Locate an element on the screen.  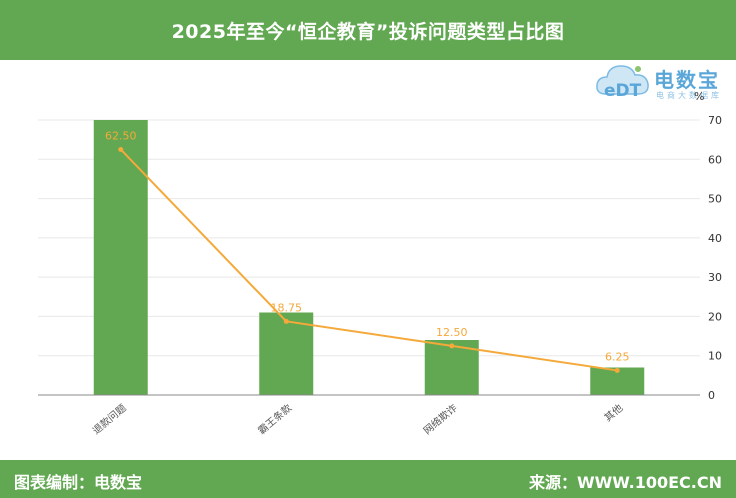
x-tick-label: 网络欺诈 is located at coordinates (440, 419).